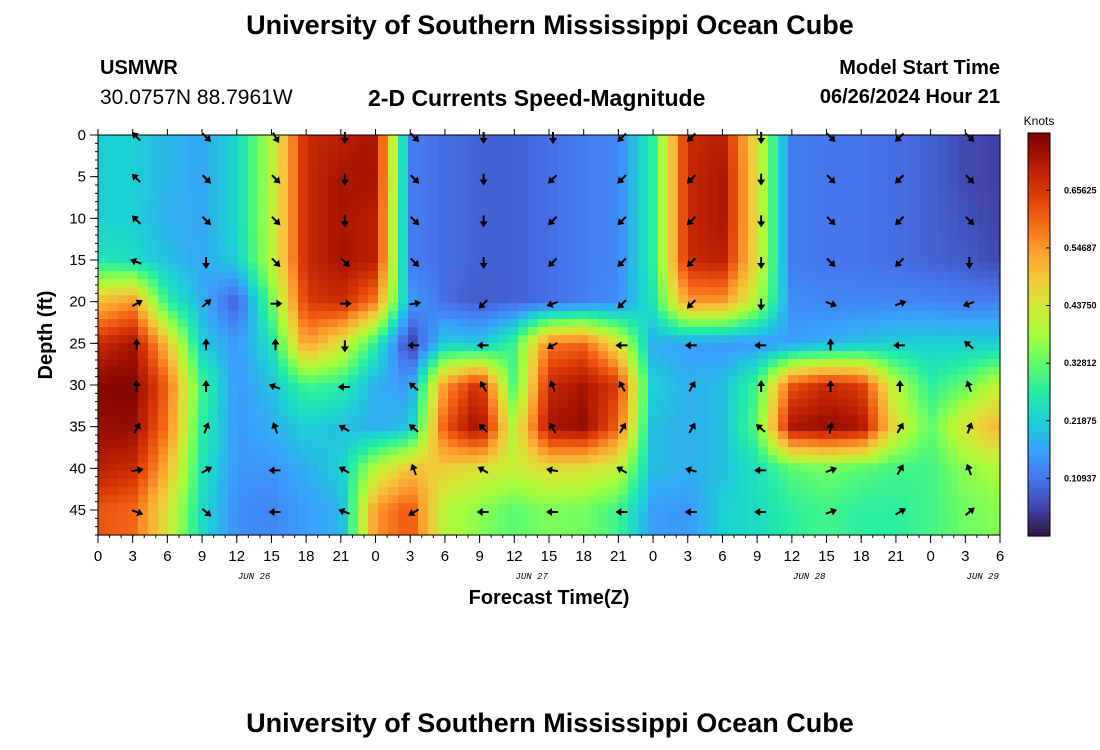 The width and height of the screenshot is (1100, 750). Describe the element at coordinates (1039, 264) in the screenshot. I see `colorbar-segment` at that location.